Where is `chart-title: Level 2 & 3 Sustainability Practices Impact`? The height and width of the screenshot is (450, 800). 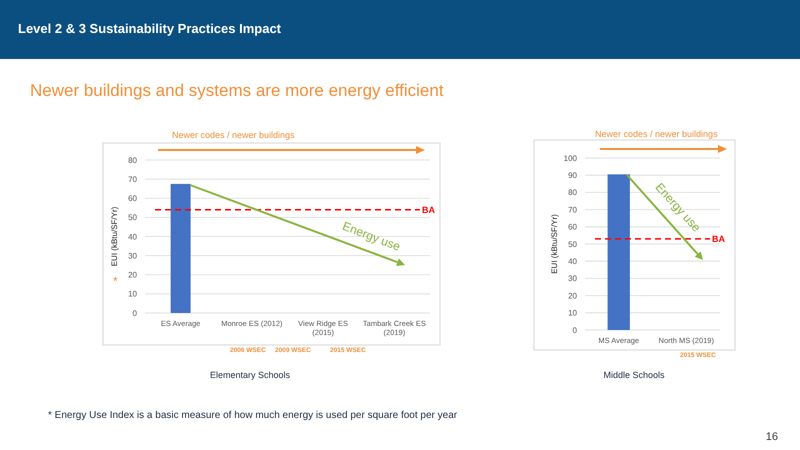 chart-title: Level 2 & 3 Sustainability Practices Impact is located at coordinates (150, 28).